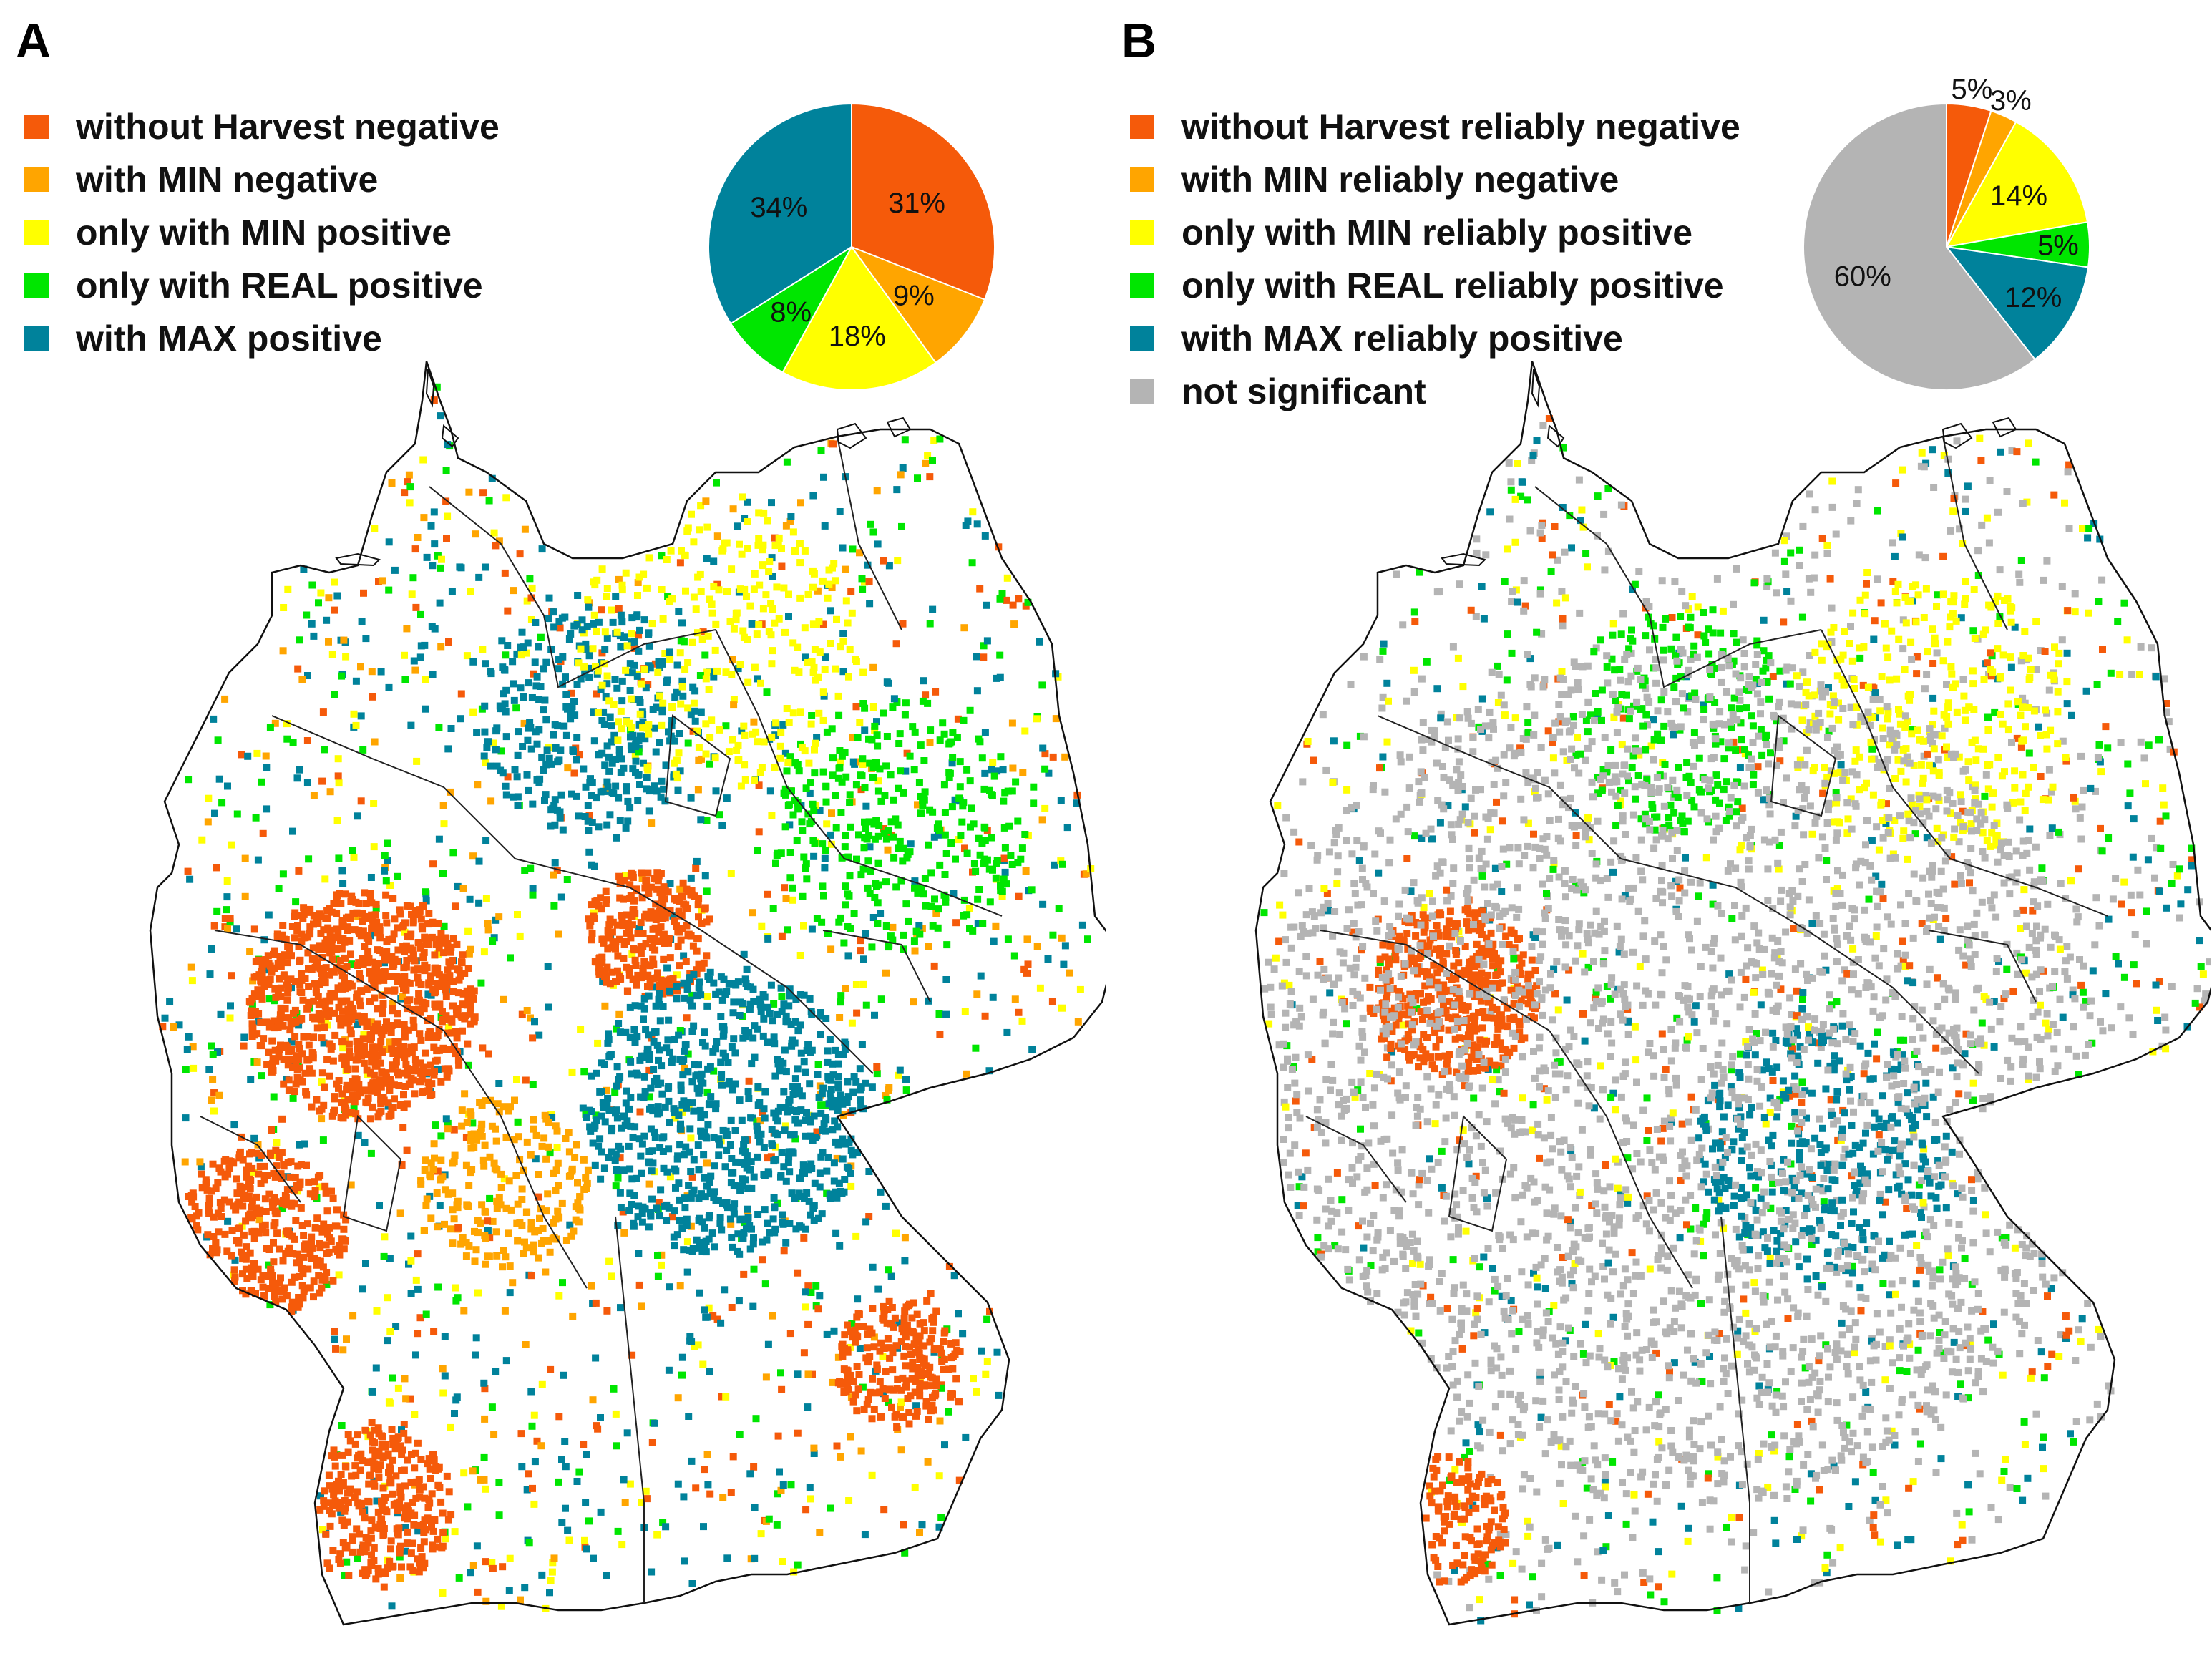  I want to click on legend-label: with MIN reliably negative, so click(1400, 180).